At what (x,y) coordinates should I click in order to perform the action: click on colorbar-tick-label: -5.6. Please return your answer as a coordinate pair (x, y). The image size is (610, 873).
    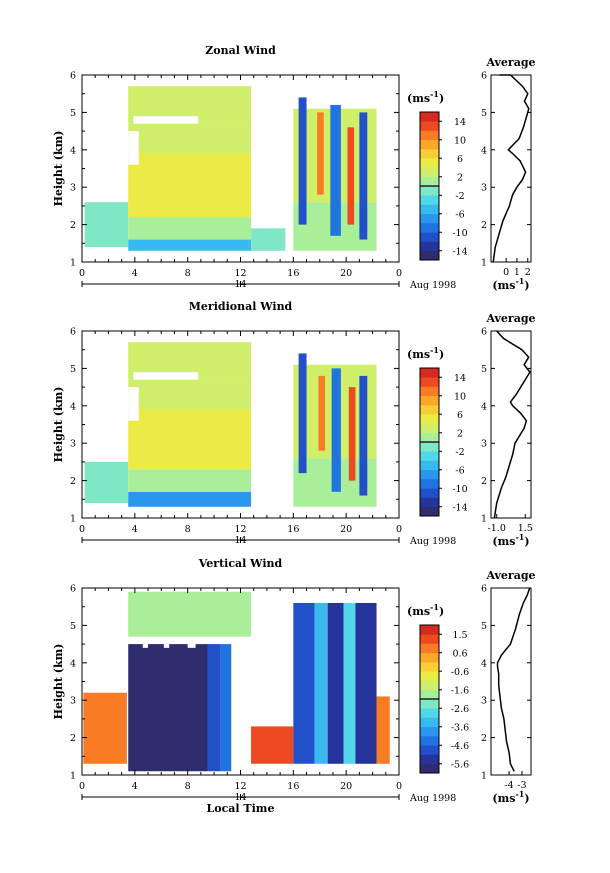
    Looking at the image, I should click on (460, 764).